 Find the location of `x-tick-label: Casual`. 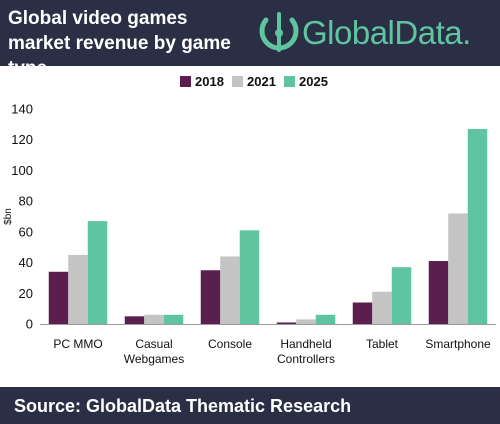

x-tick-label: Casual is located at coordinates (153, 344).